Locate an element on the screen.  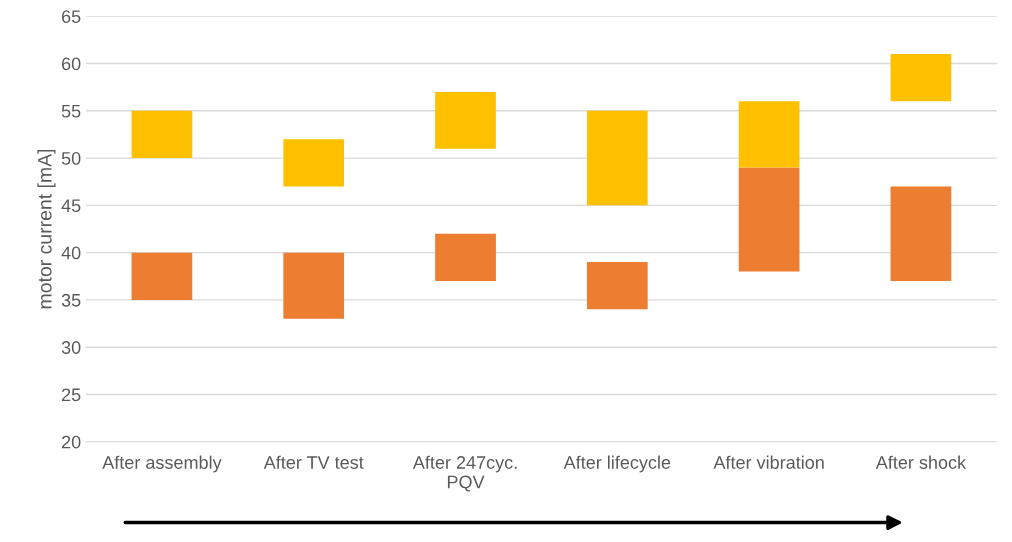
y-axis-title: motor current [mA] is located at coordinates (46, 229).